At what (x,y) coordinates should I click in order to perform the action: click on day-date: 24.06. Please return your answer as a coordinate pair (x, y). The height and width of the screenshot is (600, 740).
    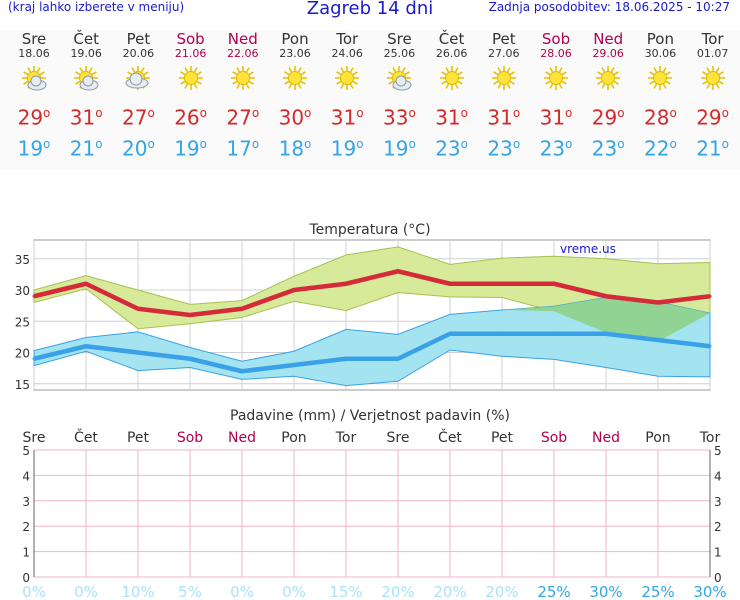
    Looking at the image, I should click on (347, 53).